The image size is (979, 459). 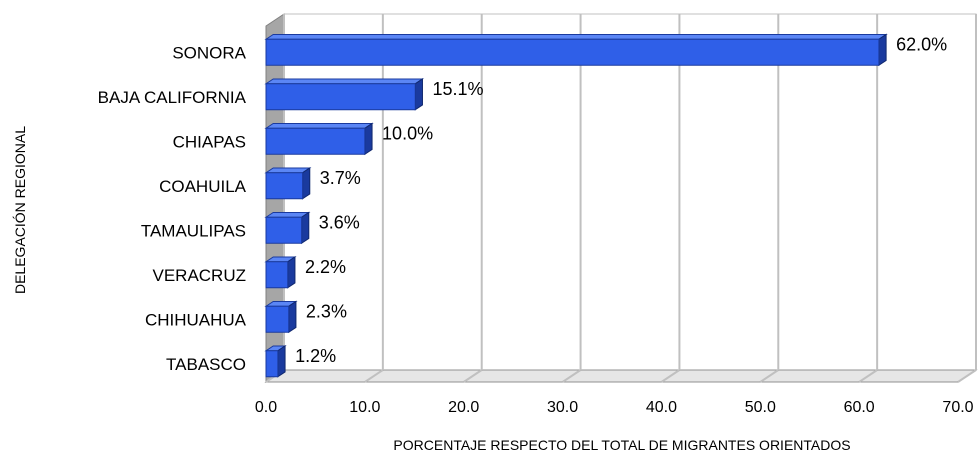 I want to click on x-tick-label: 10.0, so click(x=364, y=407).